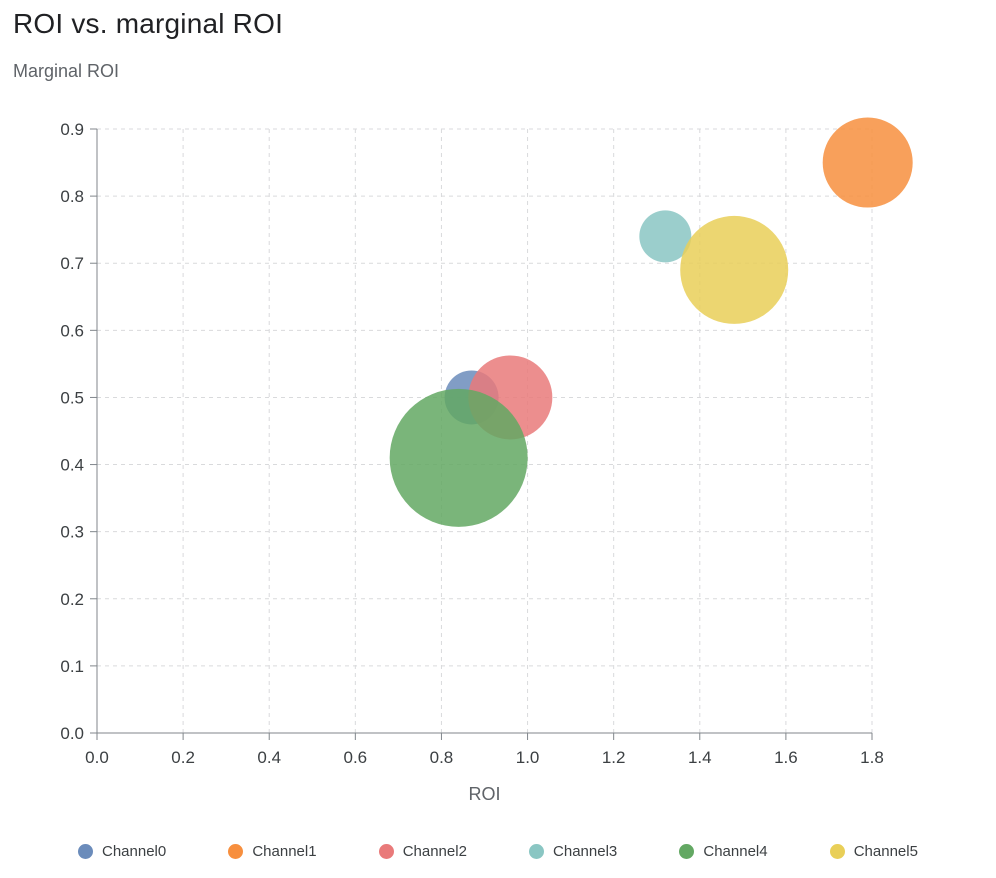  Describe the element at coordinates (872, 757) in the screenshot. I see `x-tick-label: 1.8` at that location.